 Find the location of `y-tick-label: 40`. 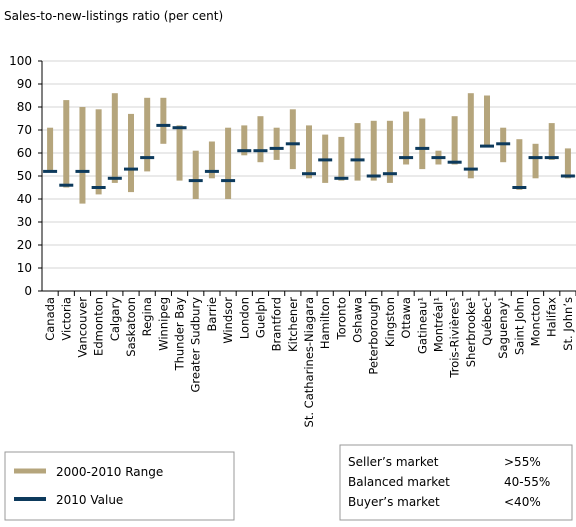

y-tick-label: 40 is located at coordinates (24, 199).